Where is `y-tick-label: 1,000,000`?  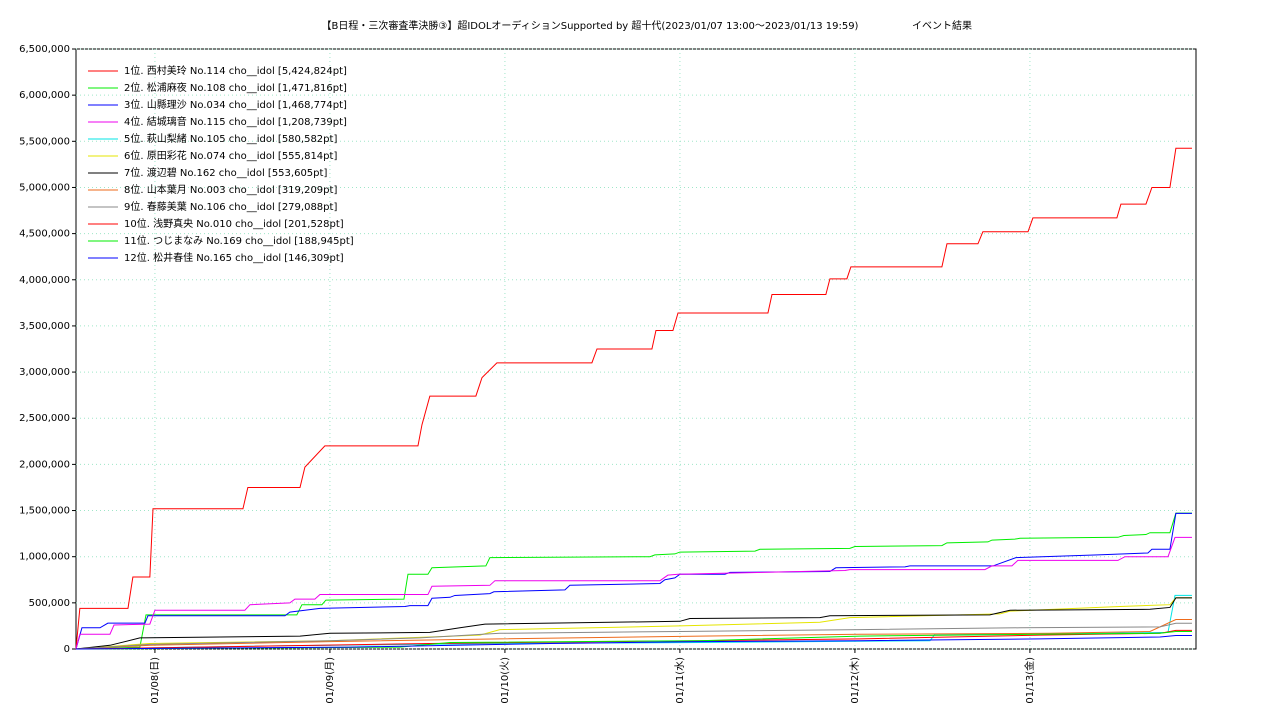 y-tick-label: 1,000,000 is located at coordinates (44, 557).